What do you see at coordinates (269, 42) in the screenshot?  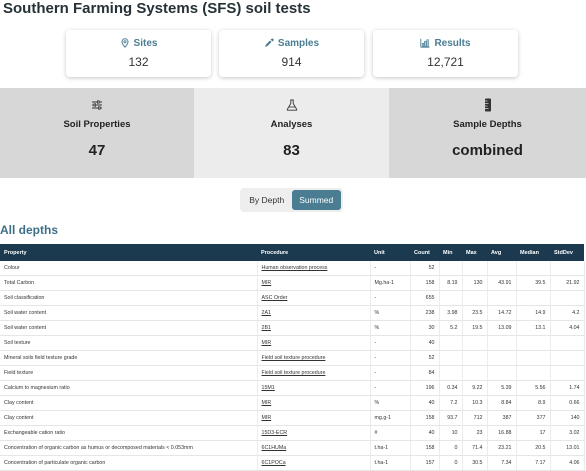 I see `pipette-icon` at bounding box center [269, 42].